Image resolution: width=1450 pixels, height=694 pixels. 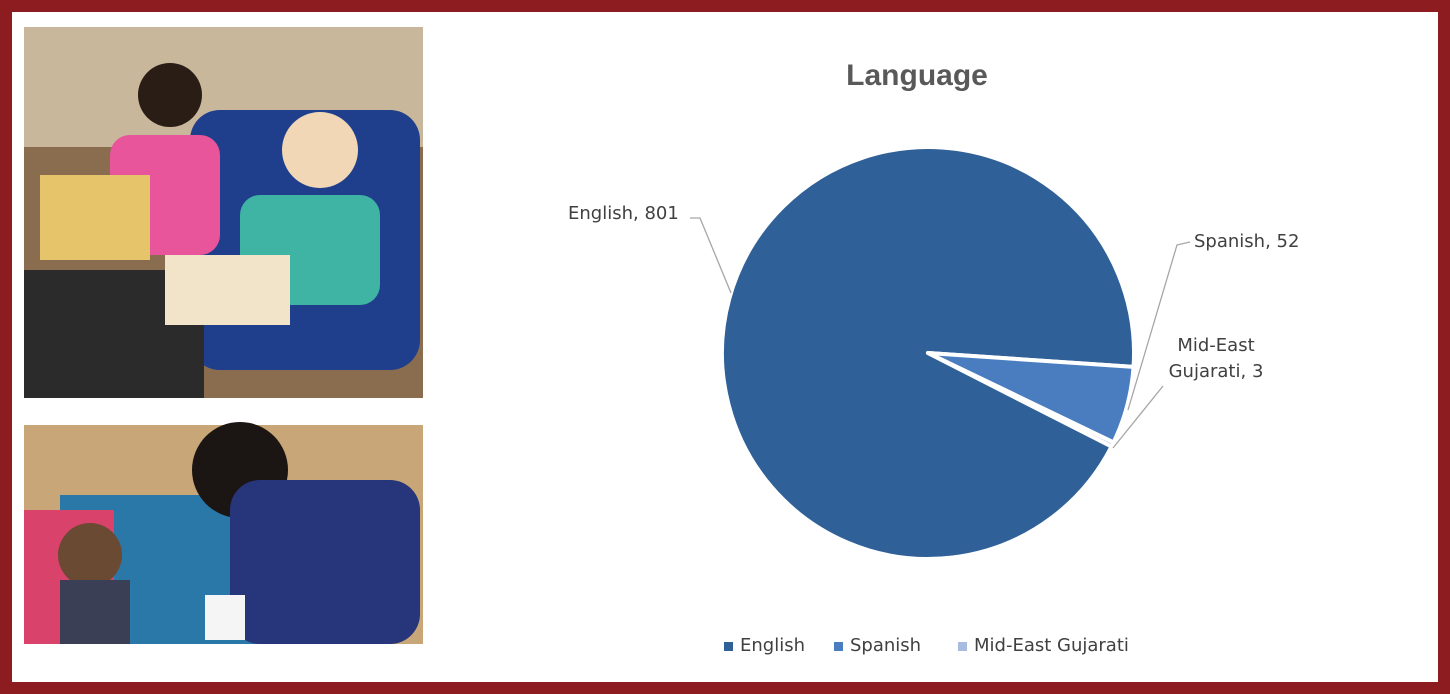 What do you see at coordinates (1211, 358) in the screenshot?
I see `data-label-category: Mid-East Gujarati` at bounding box center [1211, 358].